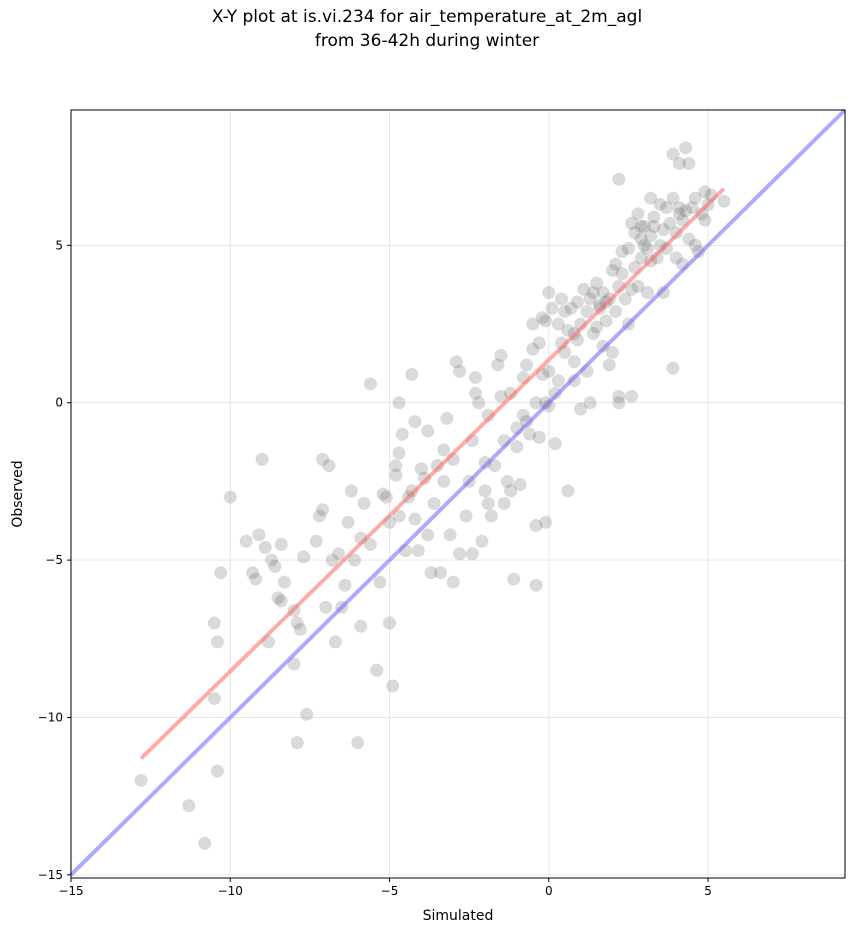 This screenshot has width=854, height=934. Describe the element at coordinates (18, 493) in the screenshot. I see `y-axis-label: Observed` at that location.